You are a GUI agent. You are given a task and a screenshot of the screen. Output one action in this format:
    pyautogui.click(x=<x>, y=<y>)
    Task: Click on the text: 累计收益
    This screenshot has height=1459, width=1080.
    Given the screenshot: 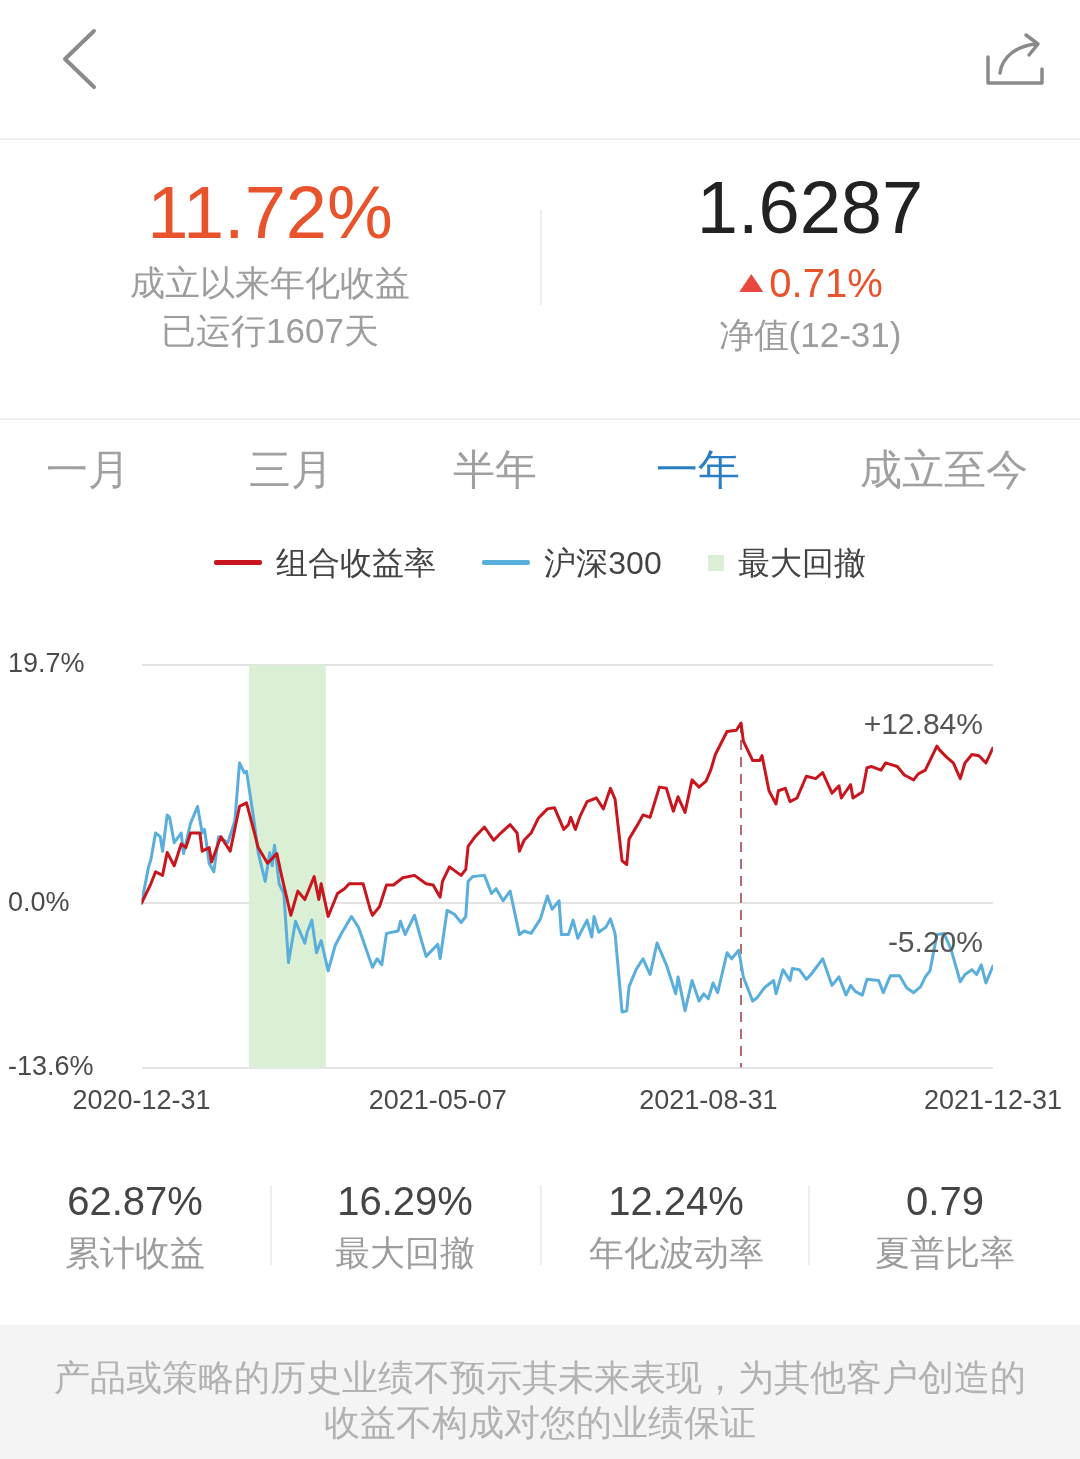 What is the action you would take?
    pyautogui.click(x=135, y=1253)
    